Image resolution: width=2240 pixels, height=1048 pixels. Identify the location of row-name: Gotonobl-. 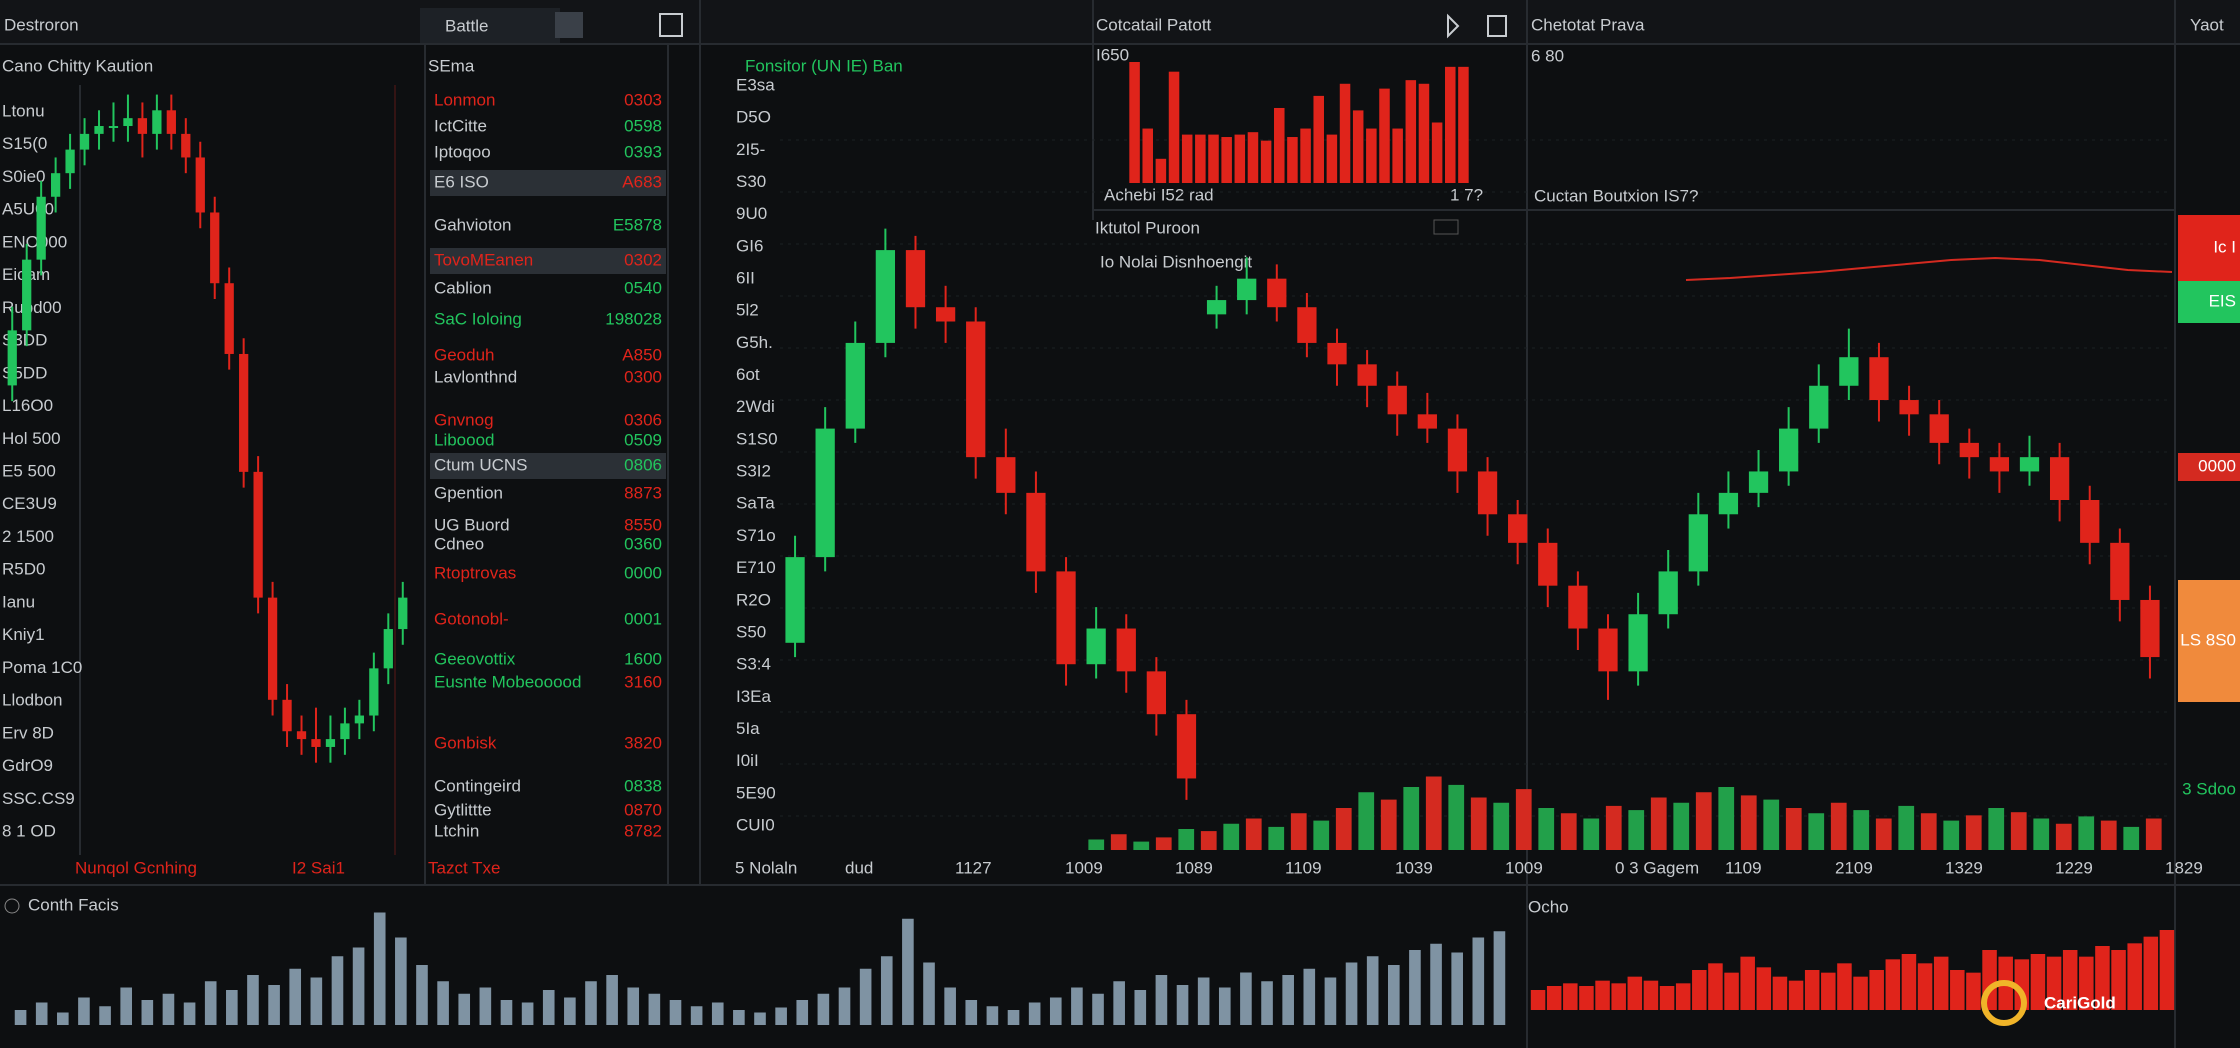
(471, 618).